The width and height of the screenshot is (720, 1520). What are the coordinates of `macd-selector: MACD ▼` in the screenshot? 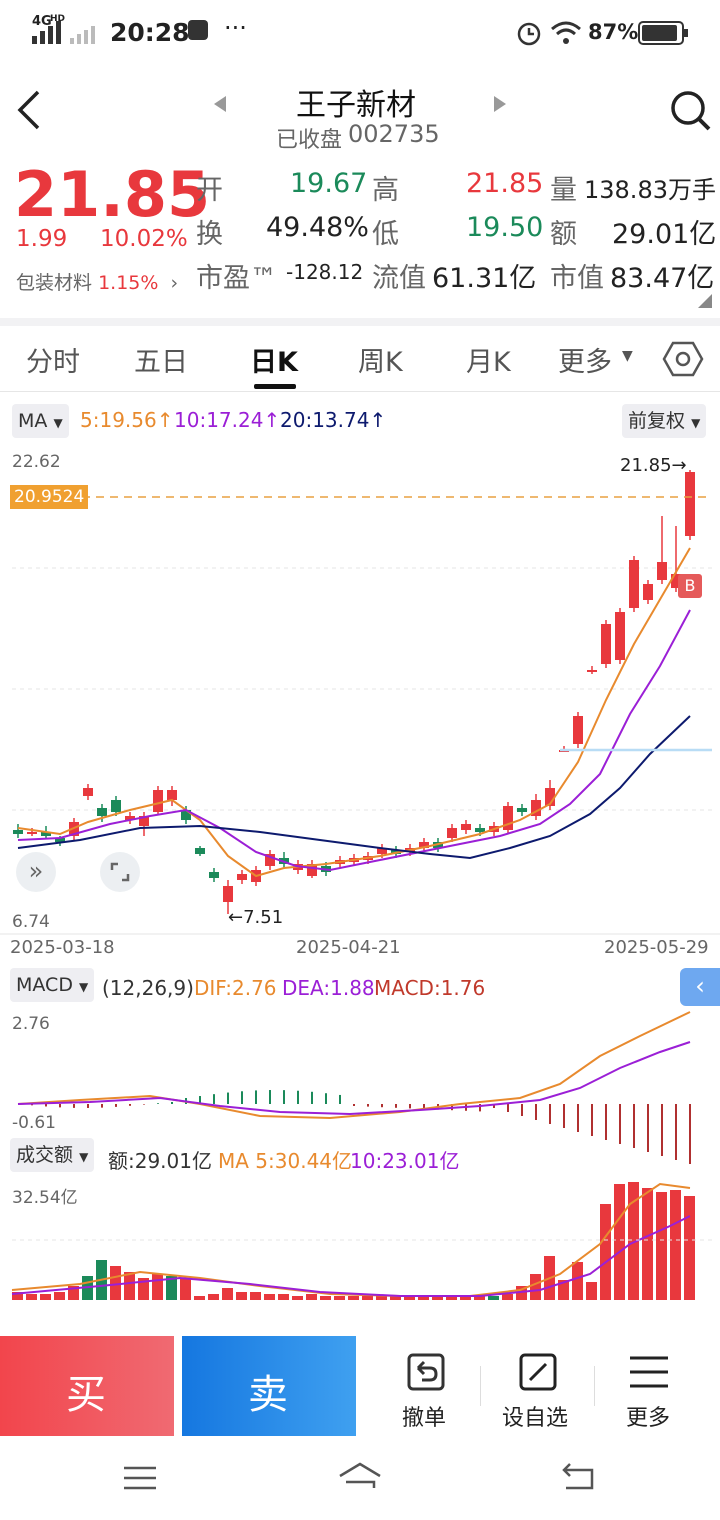 It's located at (52, 985).